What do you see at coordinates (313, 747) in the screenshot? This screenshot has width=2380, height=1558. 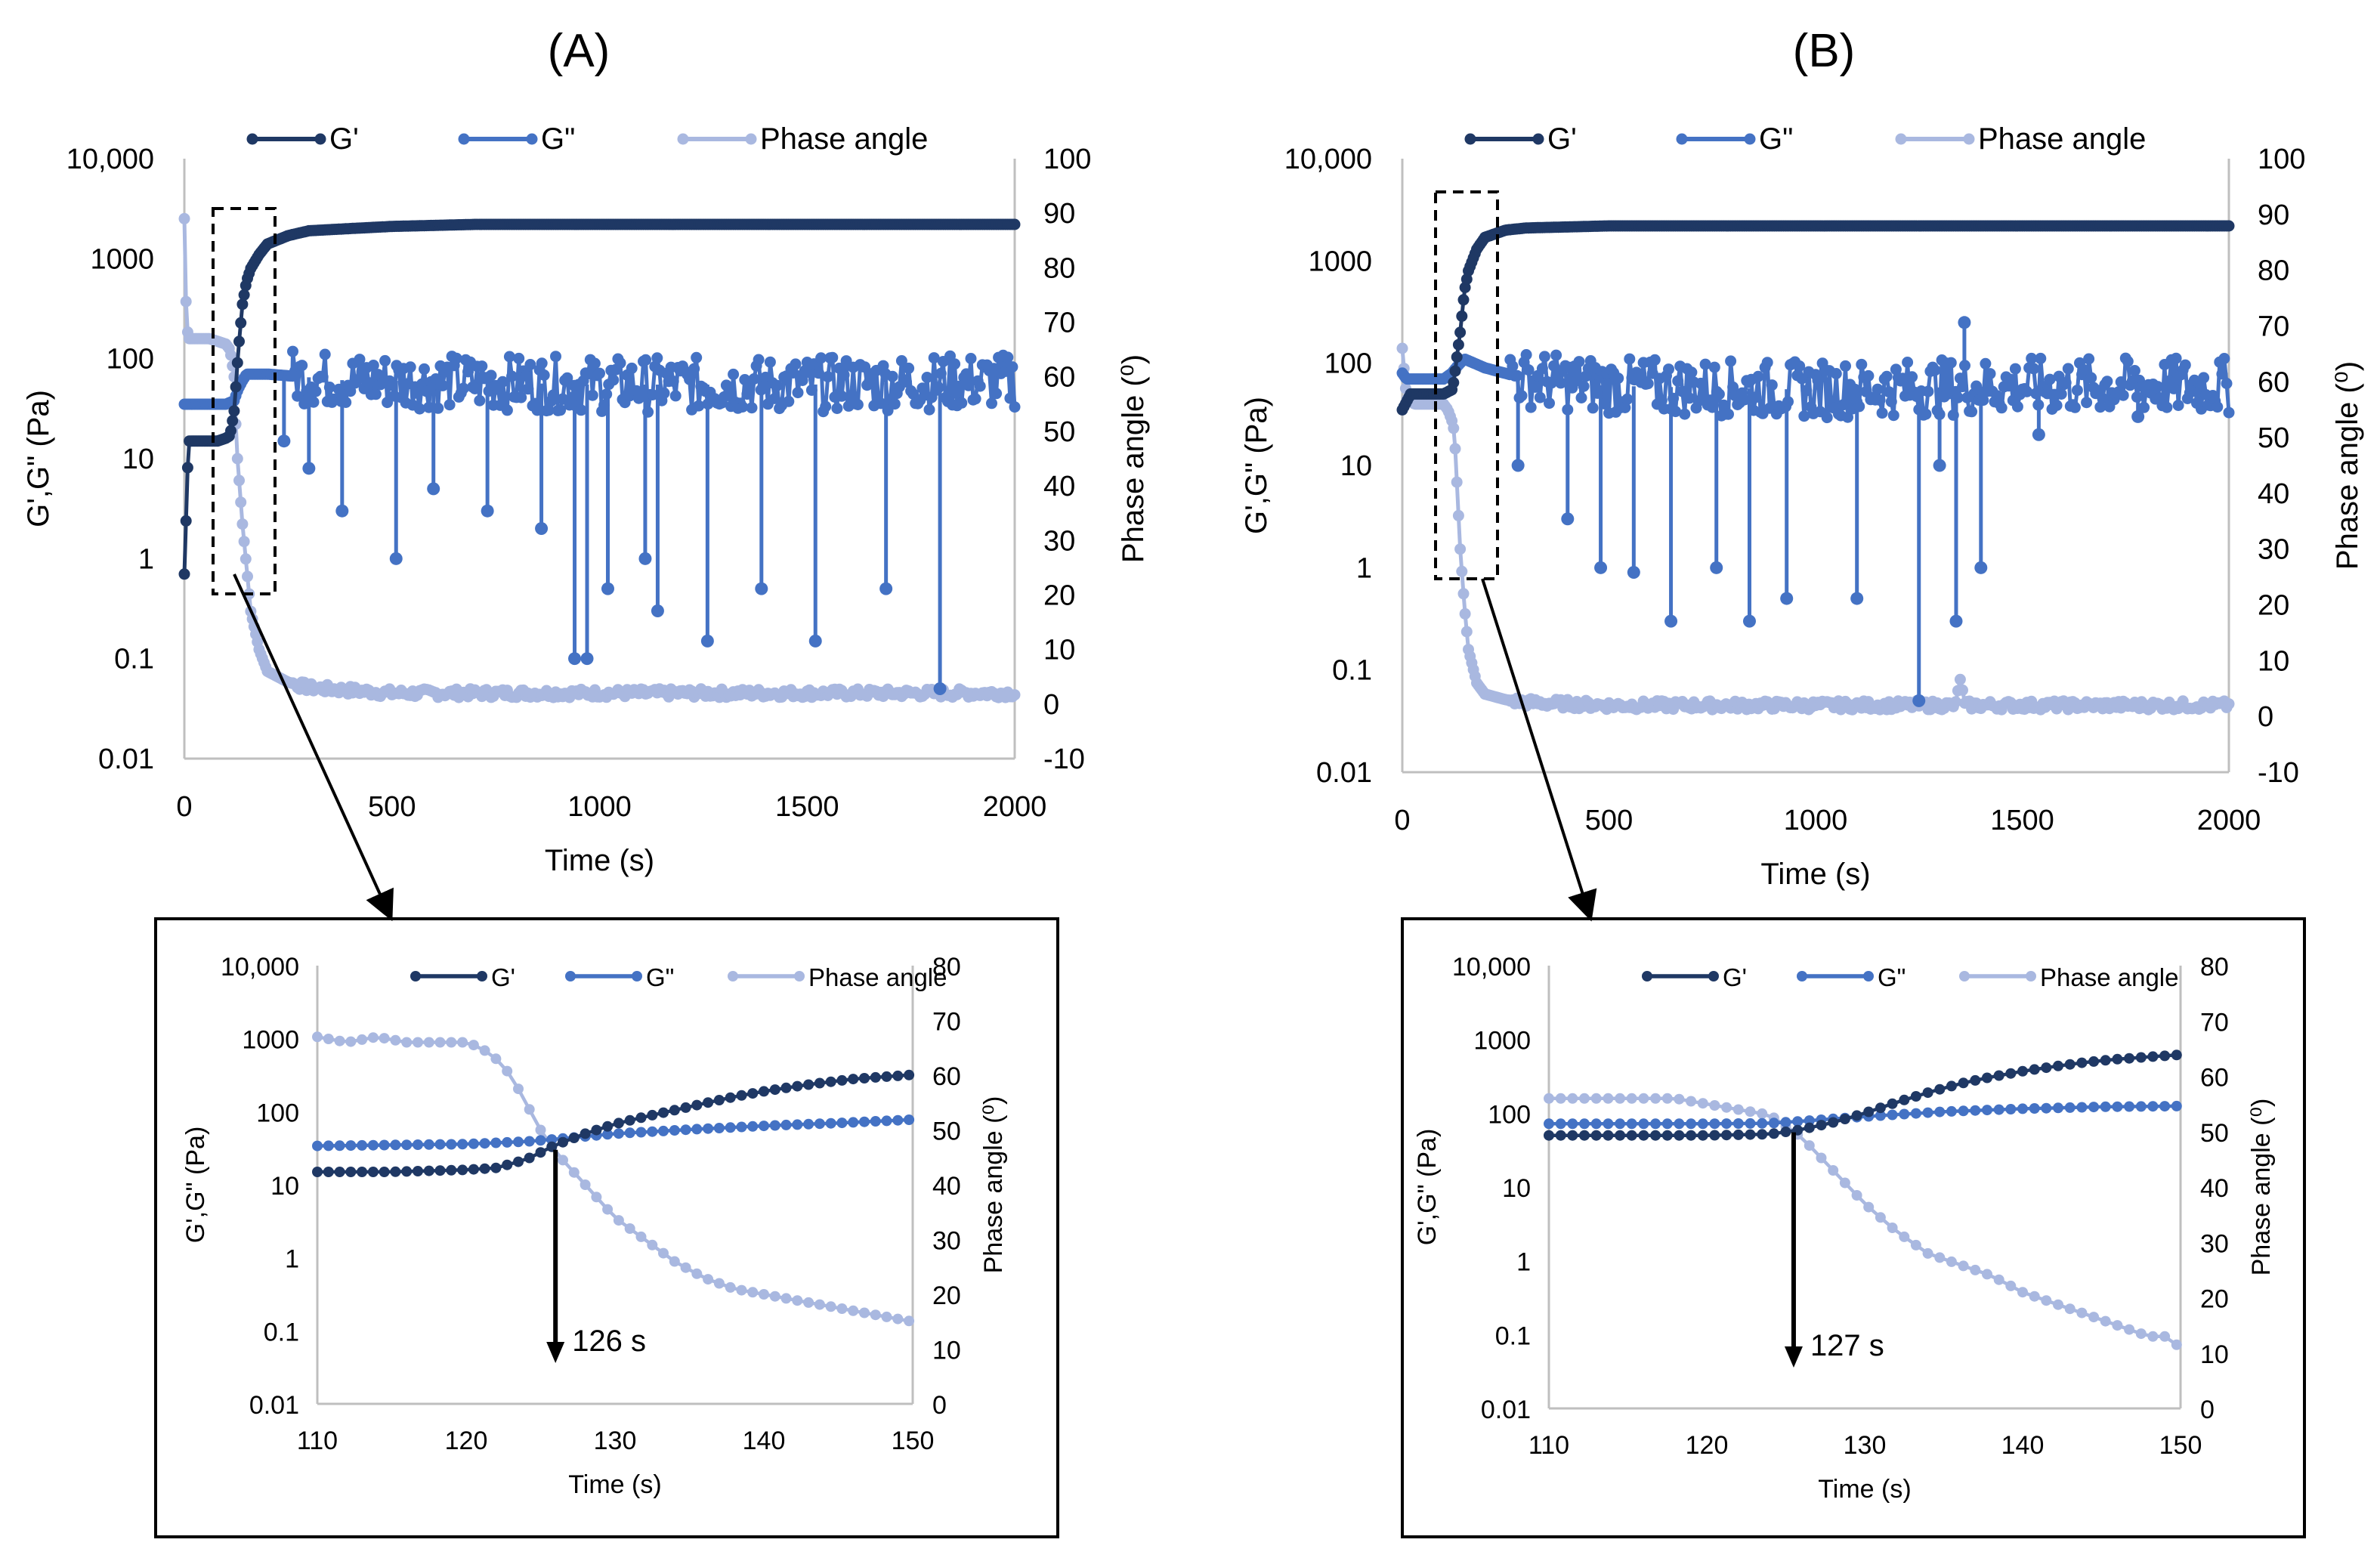 I see `connector-arrow-a` at bounding box center [313, 747].